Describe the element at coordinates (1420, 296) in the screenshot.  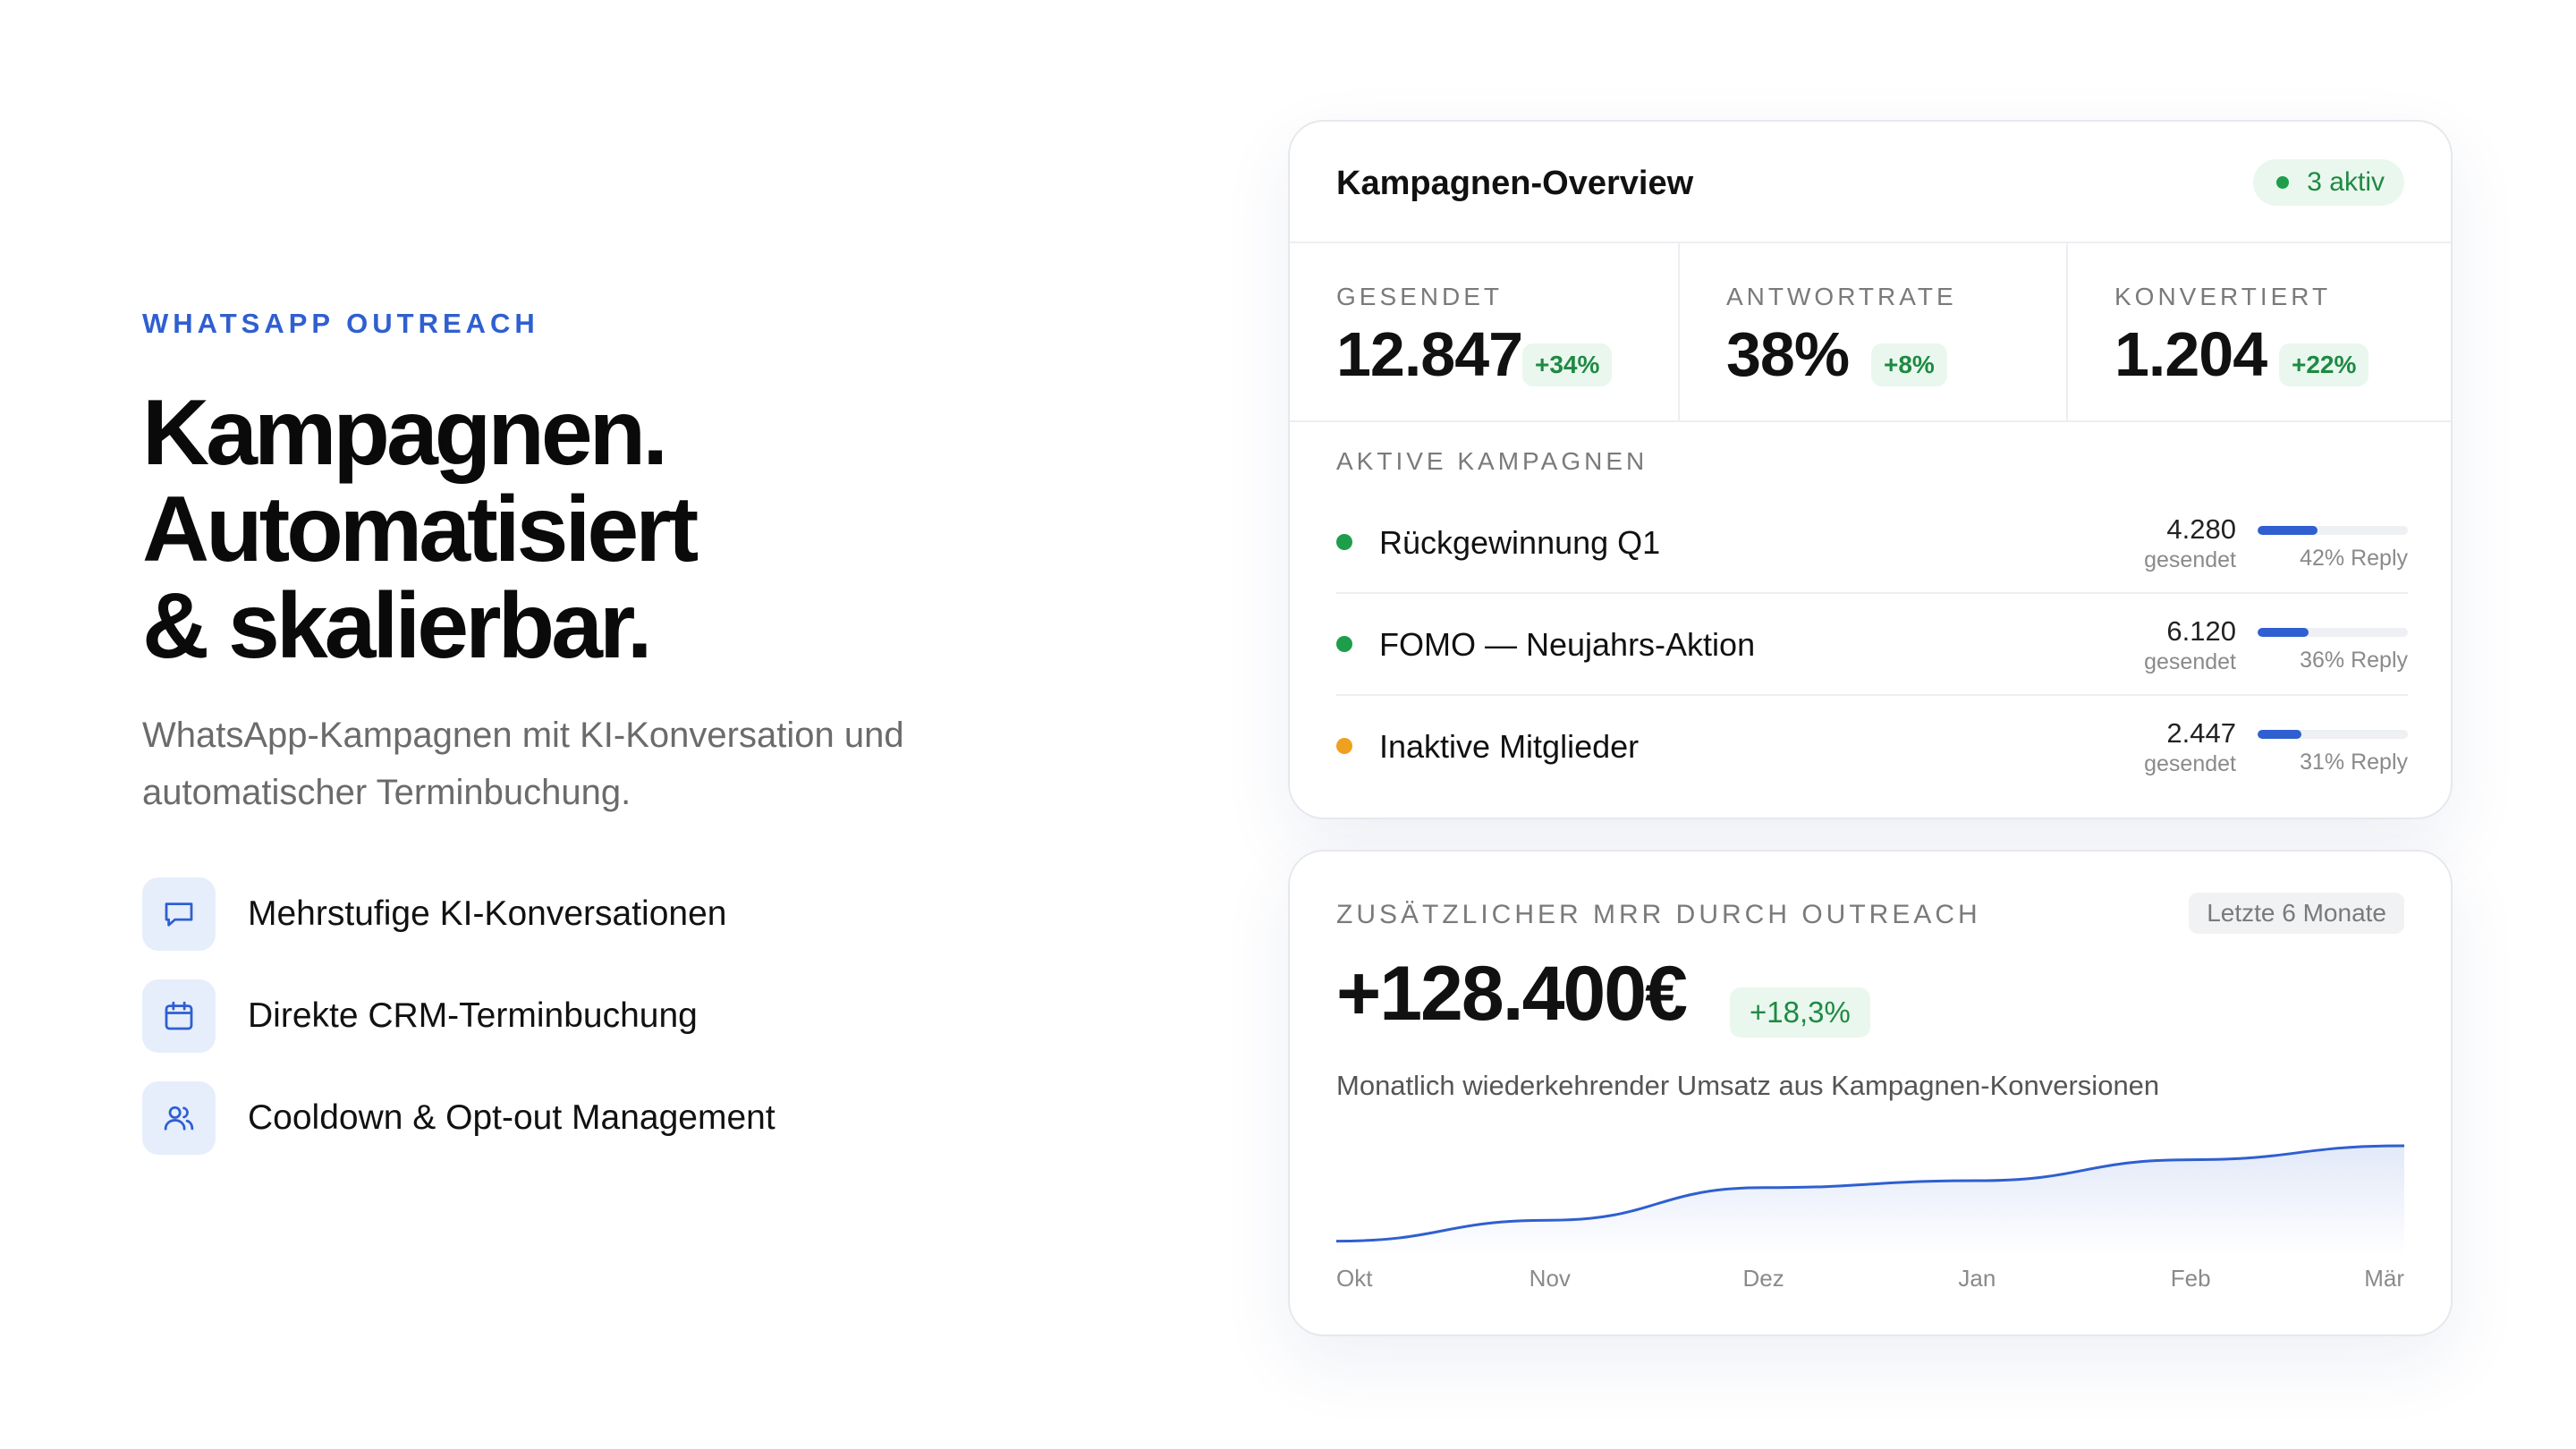
I see `stat-label: GESENDET` at that location.